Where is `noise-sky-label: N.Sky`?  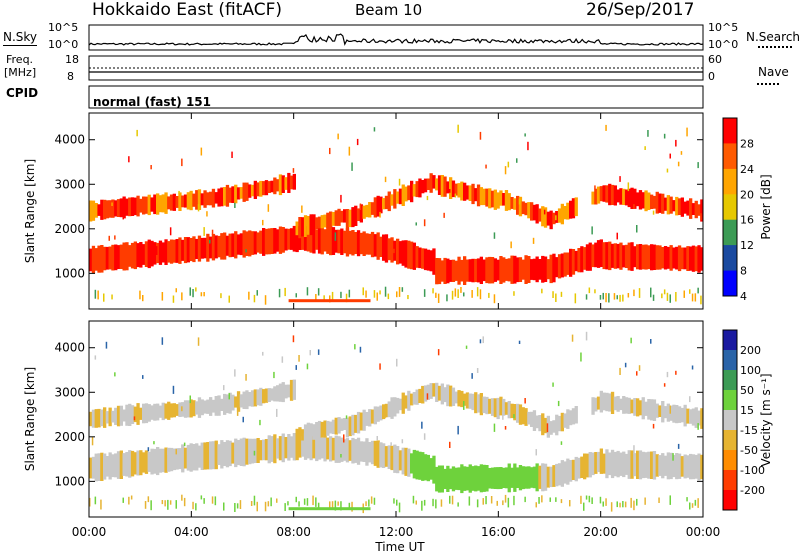 noise-sky-label: N.Sky is located at coordinates (20, 37).